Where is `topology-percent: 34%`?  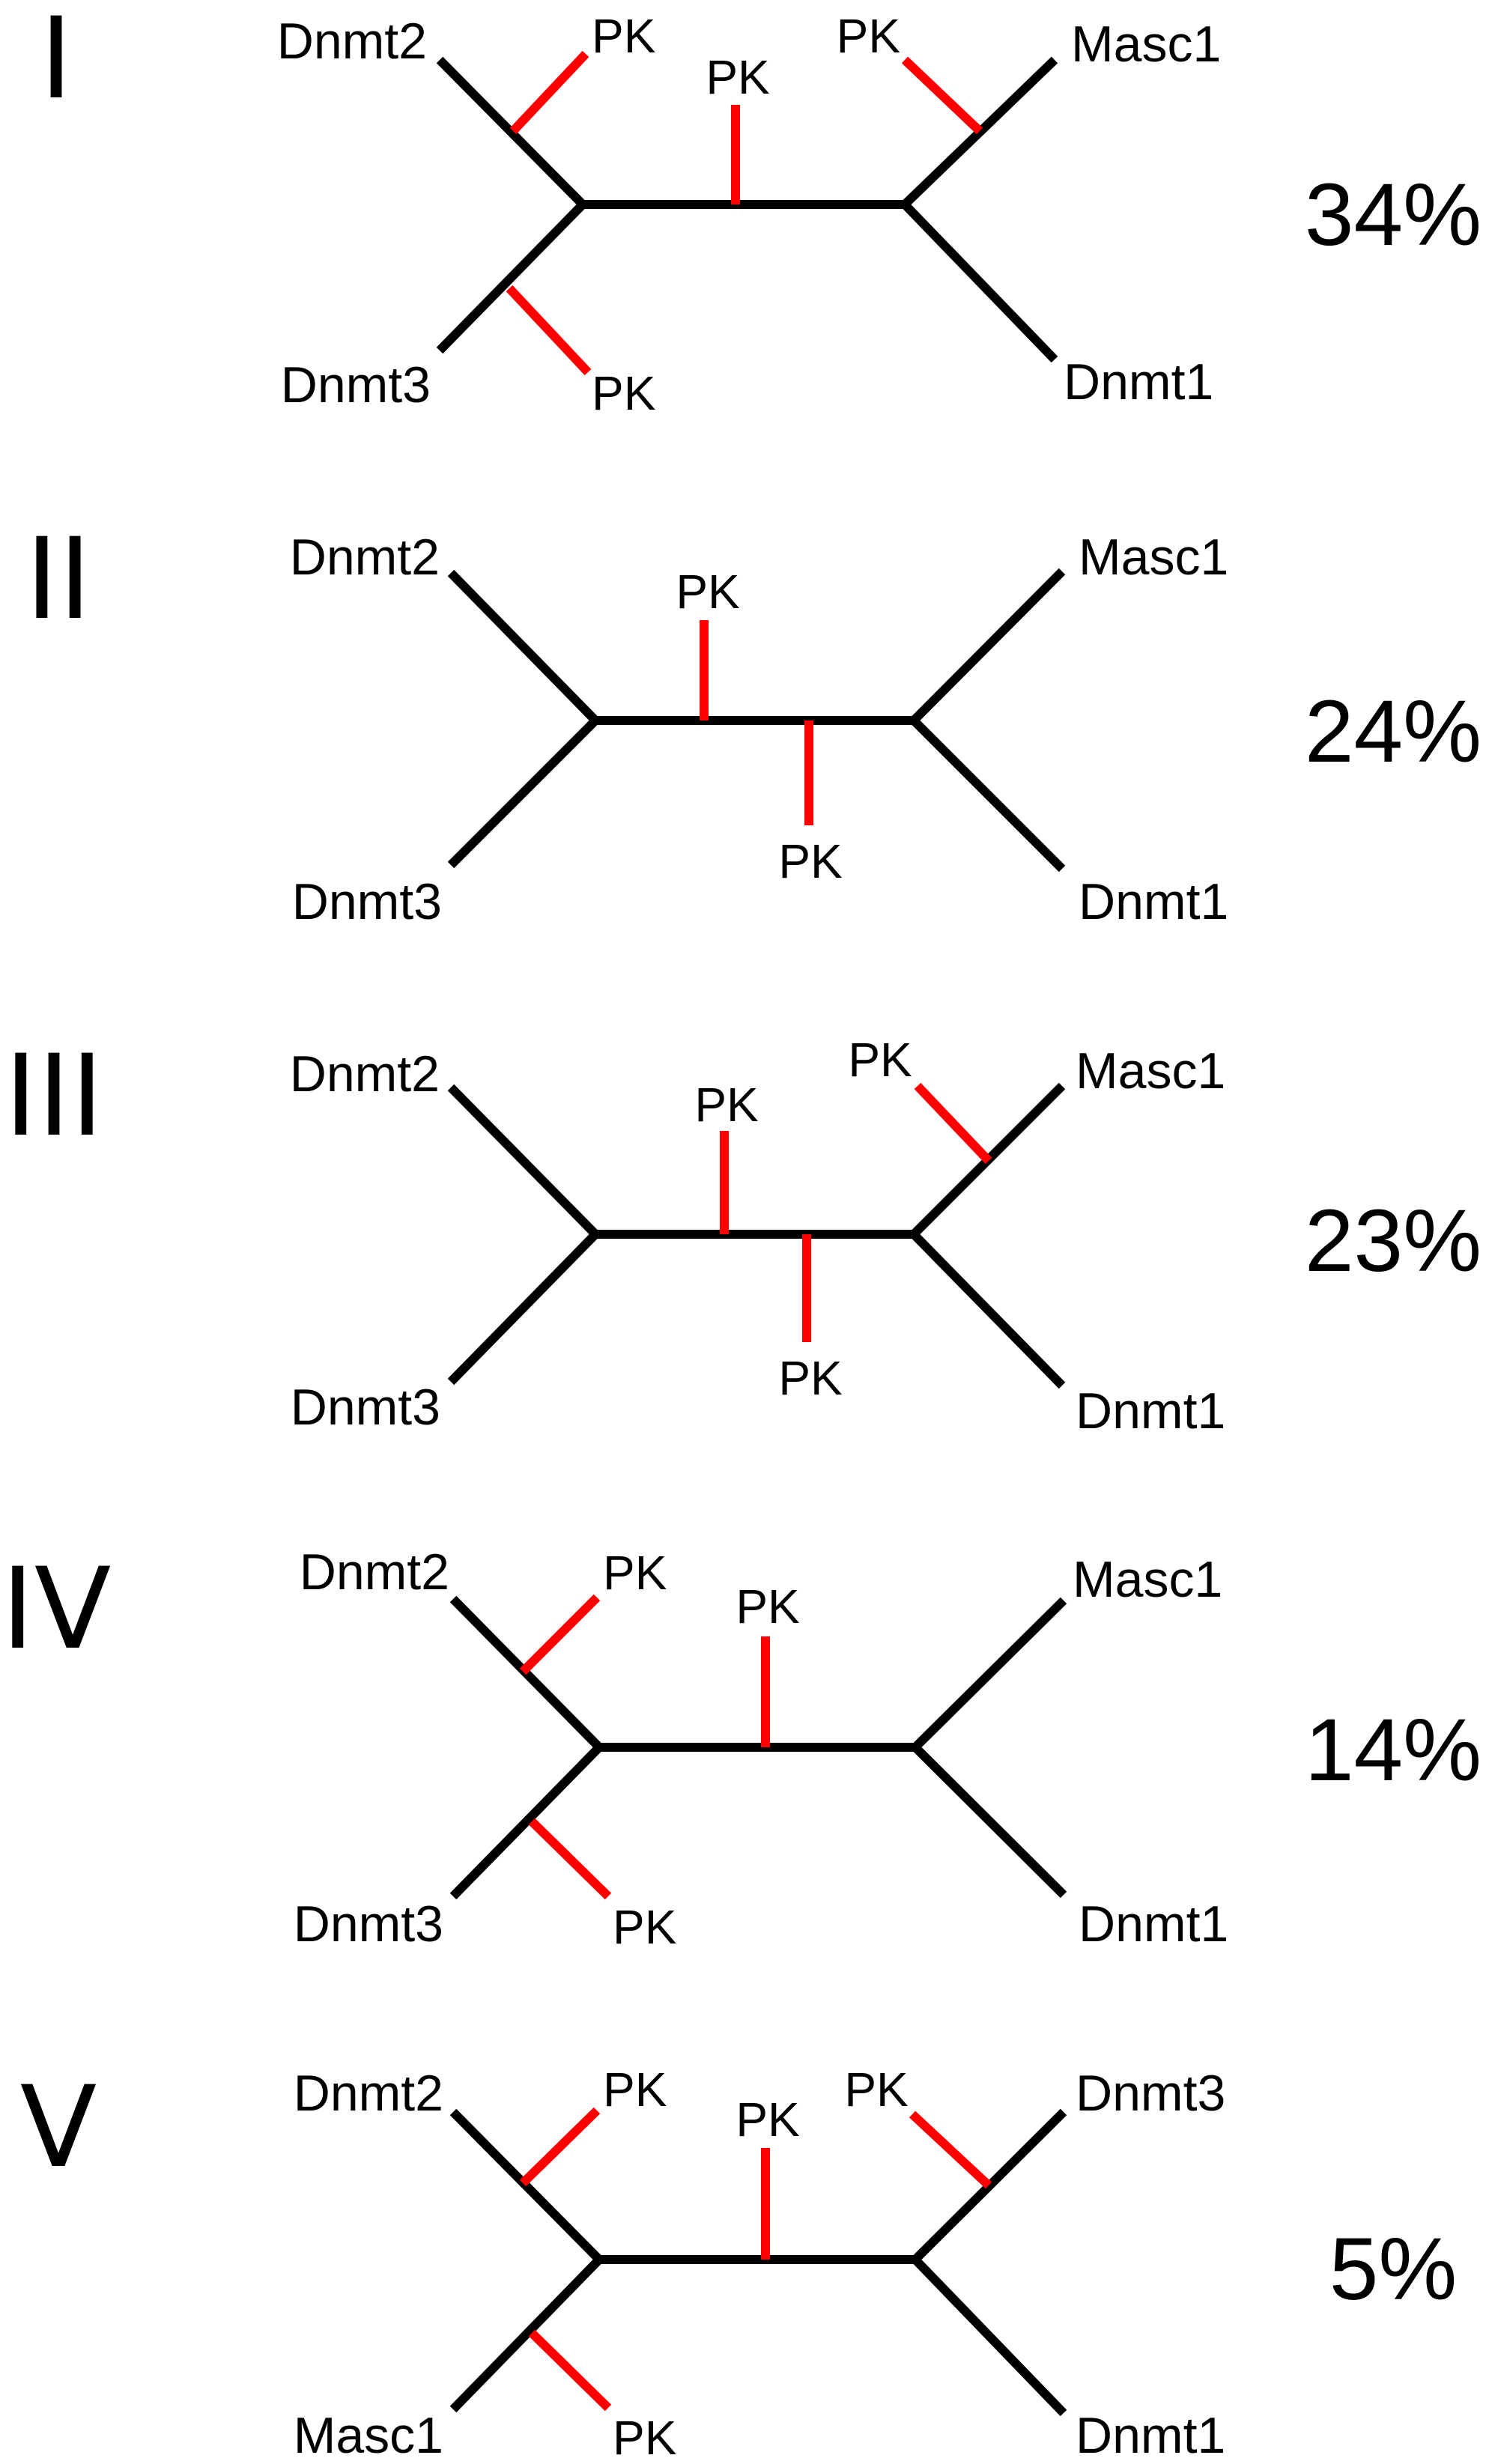 topology-percent: 34% is located at coordinates (1393, 215).